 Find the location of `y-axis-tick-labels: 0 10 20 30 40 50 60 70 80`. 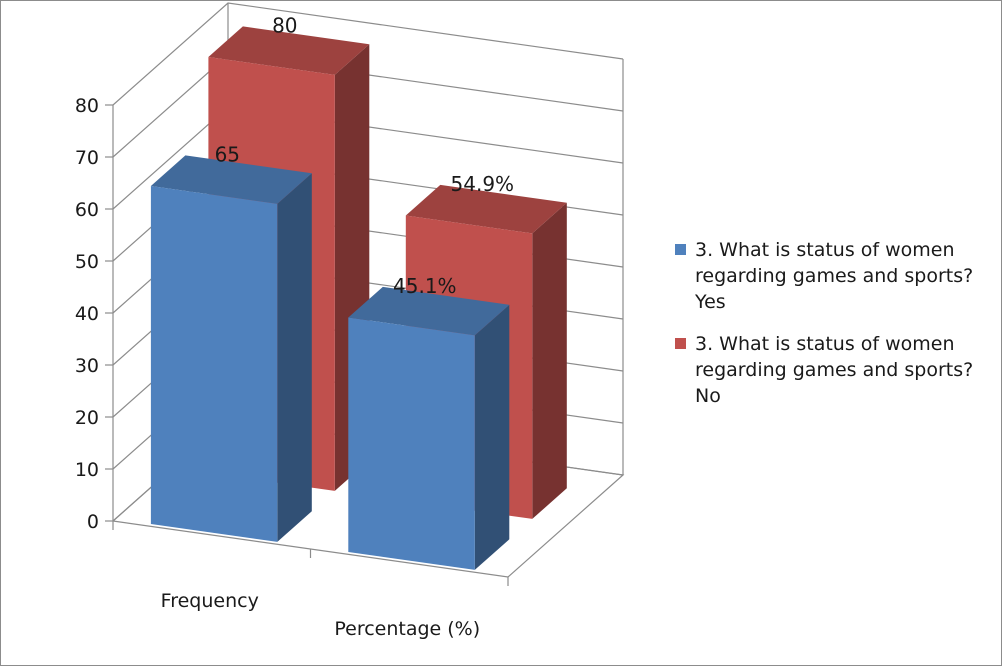

y-axis-tick-labels: 0 10 20 30 40 50 60 70 80 is located at coordinates (94, 314).